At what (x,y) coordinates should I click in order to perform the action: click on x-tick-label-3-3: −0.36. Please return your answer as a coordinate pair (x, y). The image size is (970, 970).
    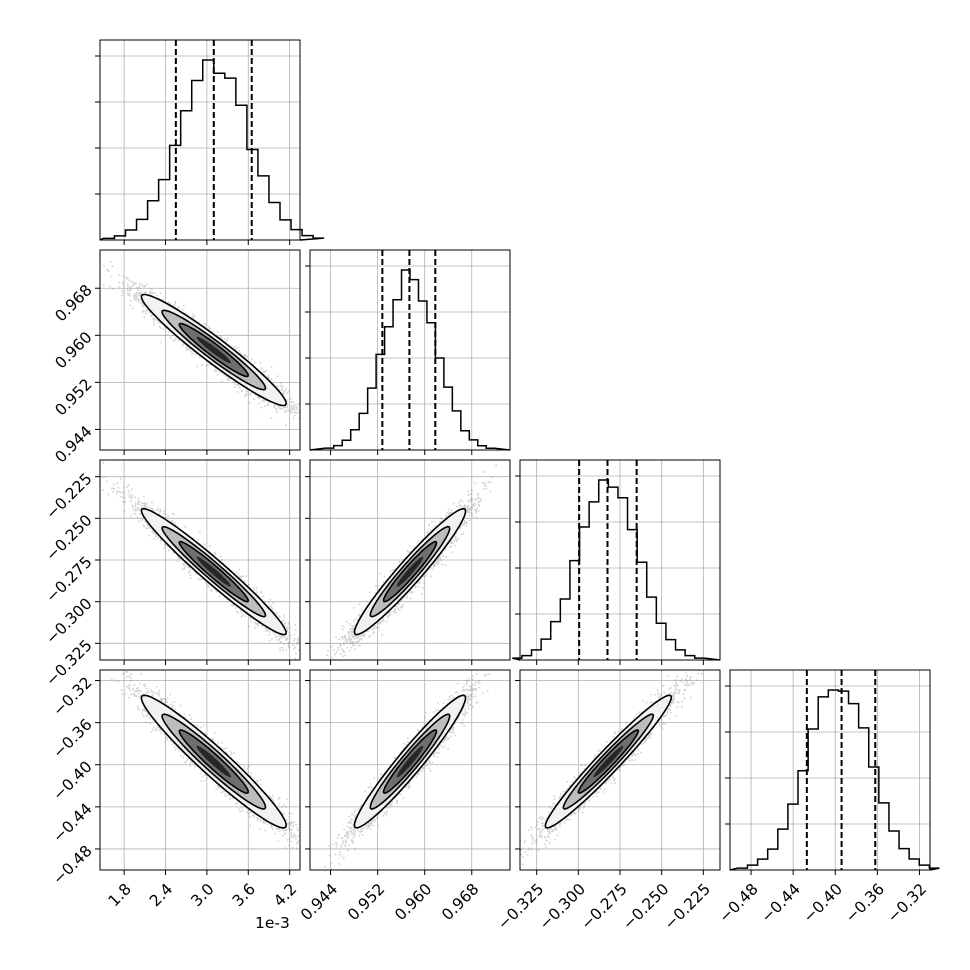
    Looking at the image, I should click on (865, 903).